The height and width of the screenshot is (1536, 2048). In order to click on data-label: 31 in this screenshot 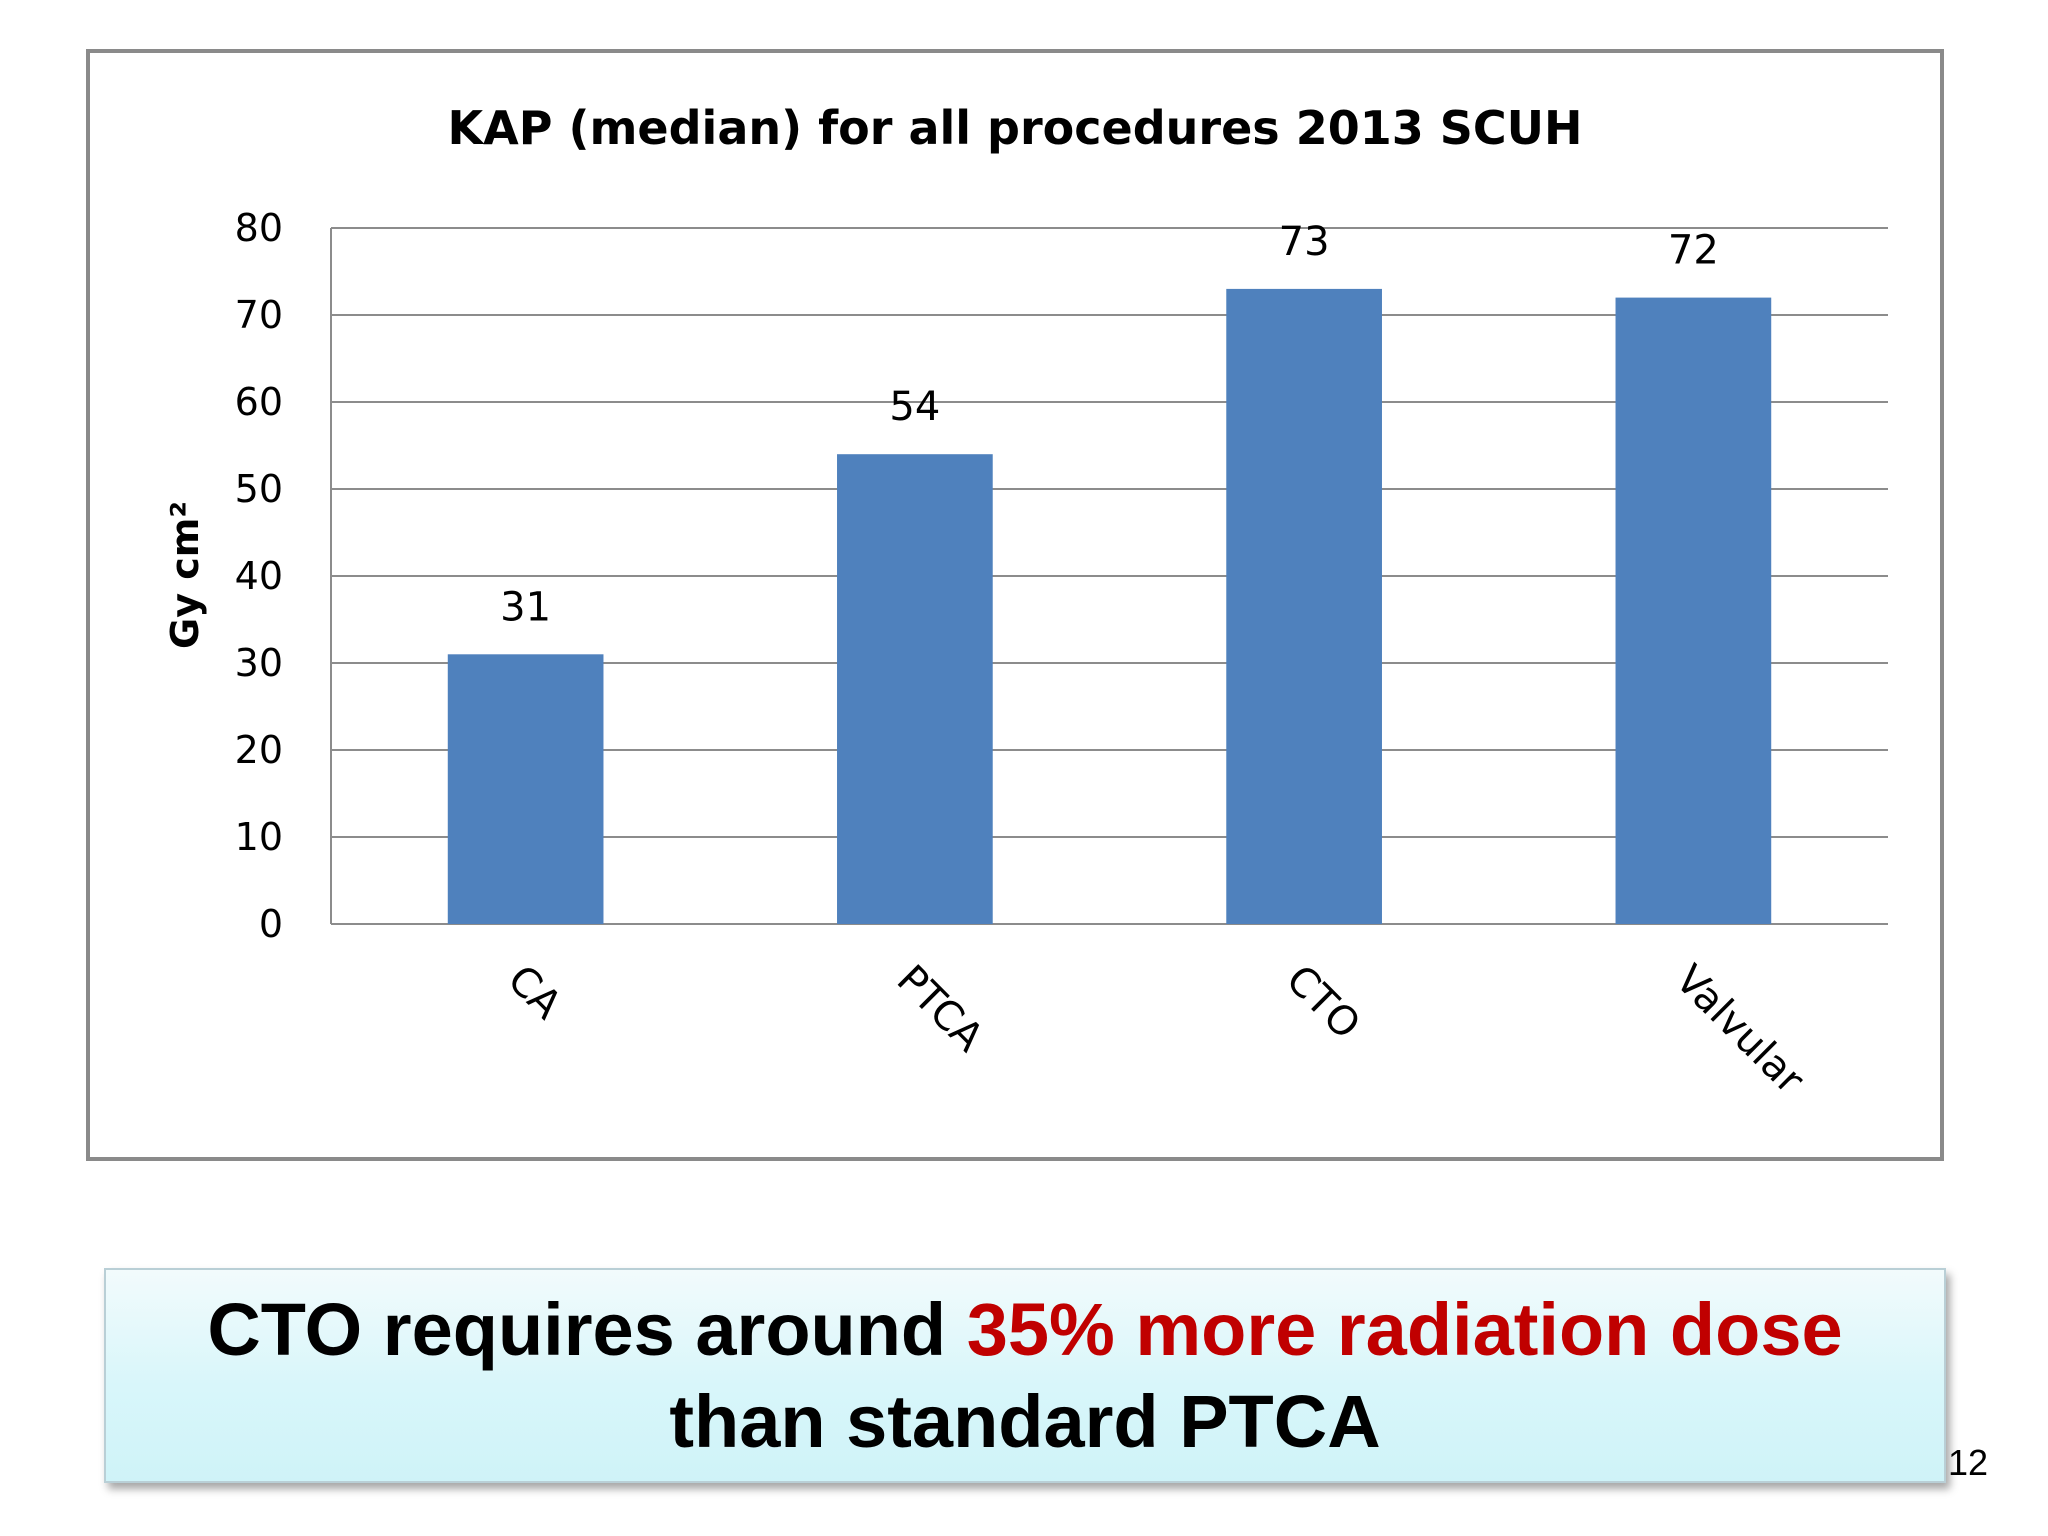, I will do `click(525, 607)`.